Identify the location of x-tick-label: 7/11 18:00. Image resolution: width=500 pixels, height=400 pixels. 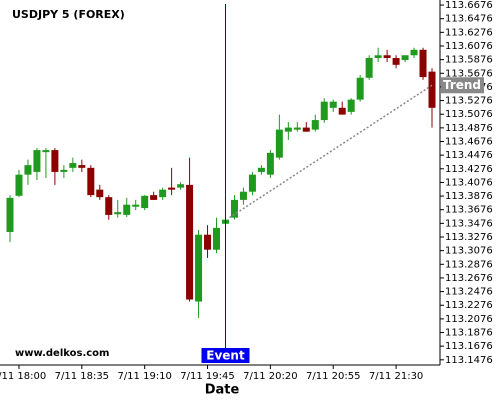
(23, 376).